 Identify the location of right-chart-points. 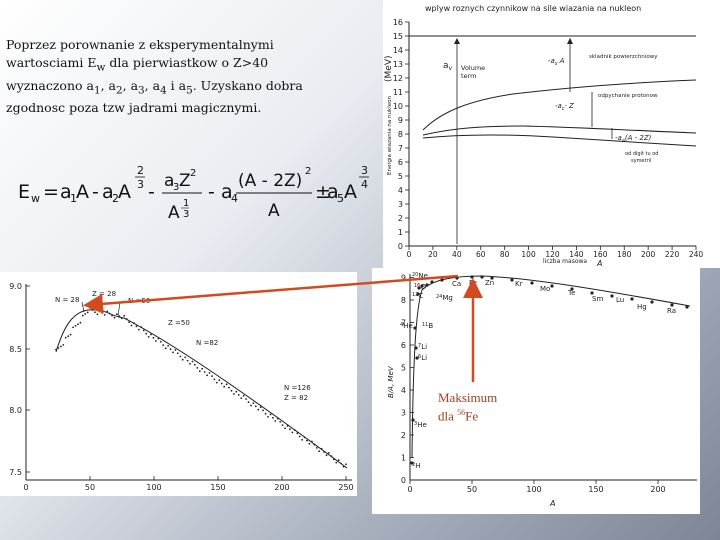
(549, 370).